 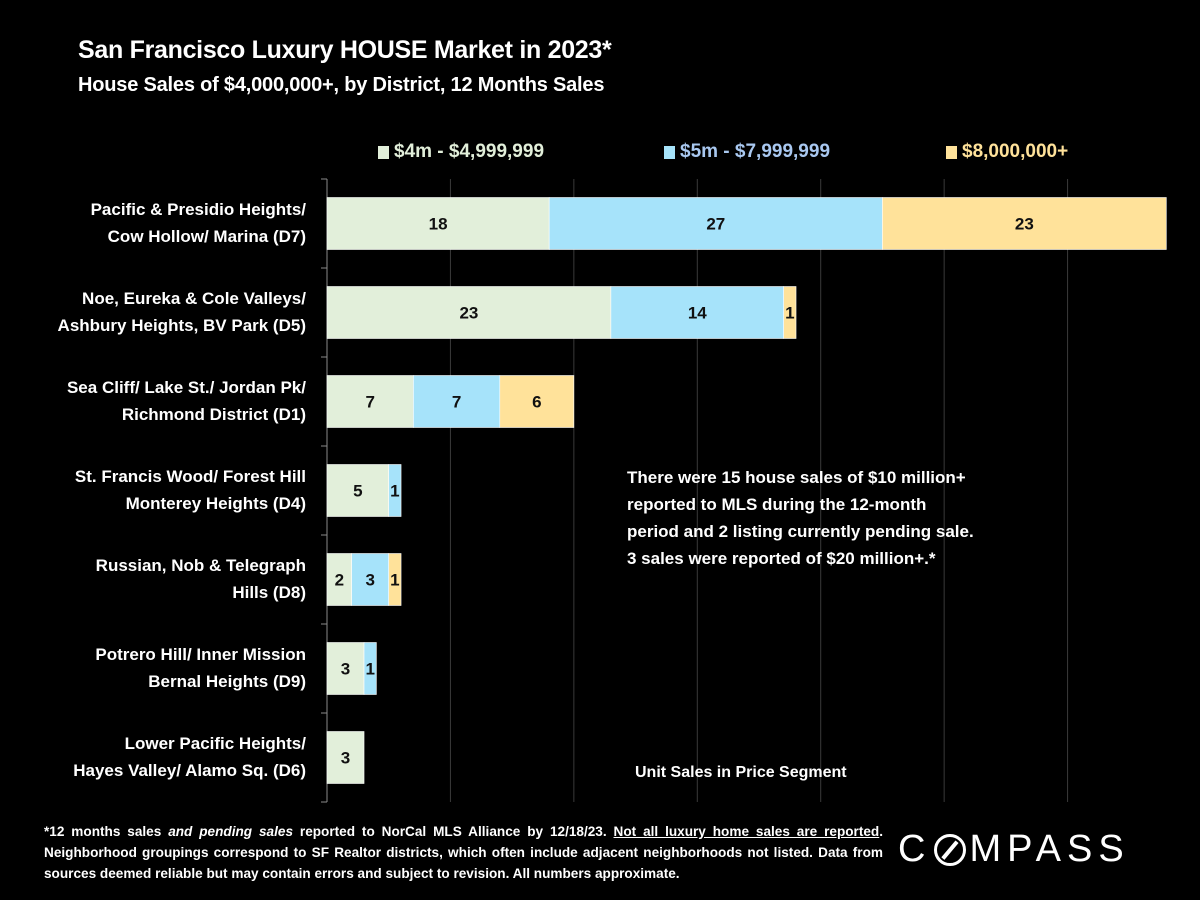 I want to click on footnote-underlined: Not all luxury home sales are reported, so click(x=746, y=831).